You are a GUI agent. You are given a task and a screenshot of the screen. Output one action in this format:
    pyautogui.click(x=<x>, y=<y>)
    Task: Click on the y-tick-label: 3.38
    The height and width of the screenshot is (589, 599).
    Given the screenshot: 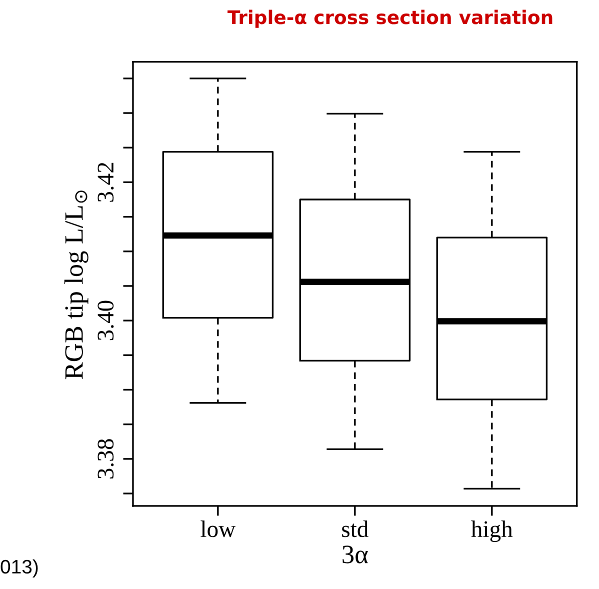 What is the action you would take?
    pyautogui.click(x=106, y=458)
    